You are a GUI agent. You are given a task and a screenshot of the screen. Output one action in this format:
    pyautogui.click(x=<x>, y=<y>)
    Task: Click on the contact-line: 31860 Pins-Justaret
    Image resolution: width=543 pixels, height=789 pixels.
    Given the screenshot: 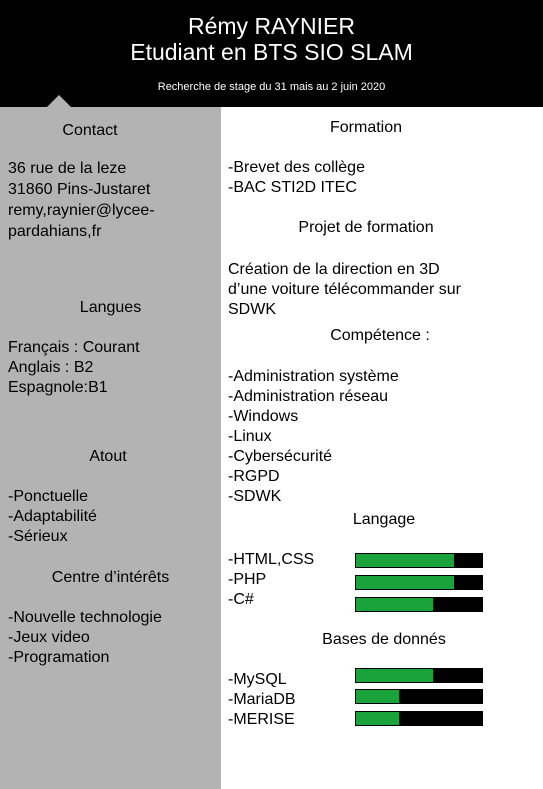 What is the action you would take?
    pyautogui.click(x=79, y=189)
    